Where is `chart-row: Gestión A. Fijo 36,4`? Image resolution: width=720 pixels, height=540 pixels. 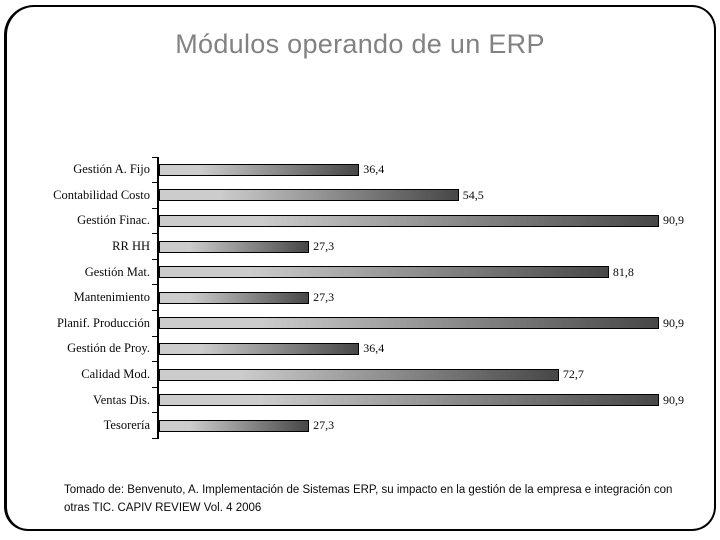 chart-row: Gestión A. Fijo 36,4 is located at coordinates (378, 169).